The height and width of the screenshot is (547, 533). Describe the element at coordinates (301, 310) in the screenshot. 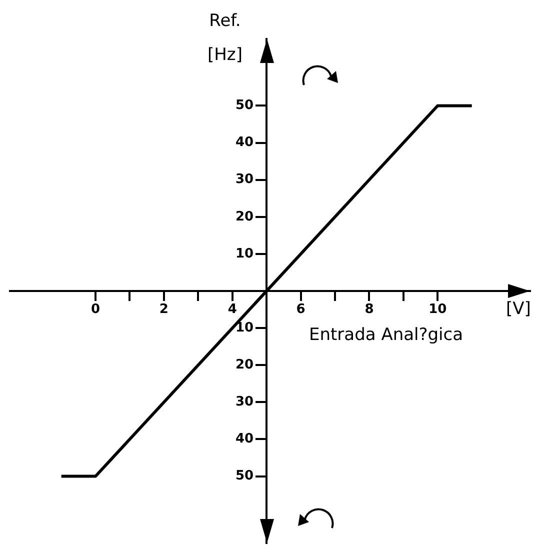

I see `x-tick-label: 6` at that location.